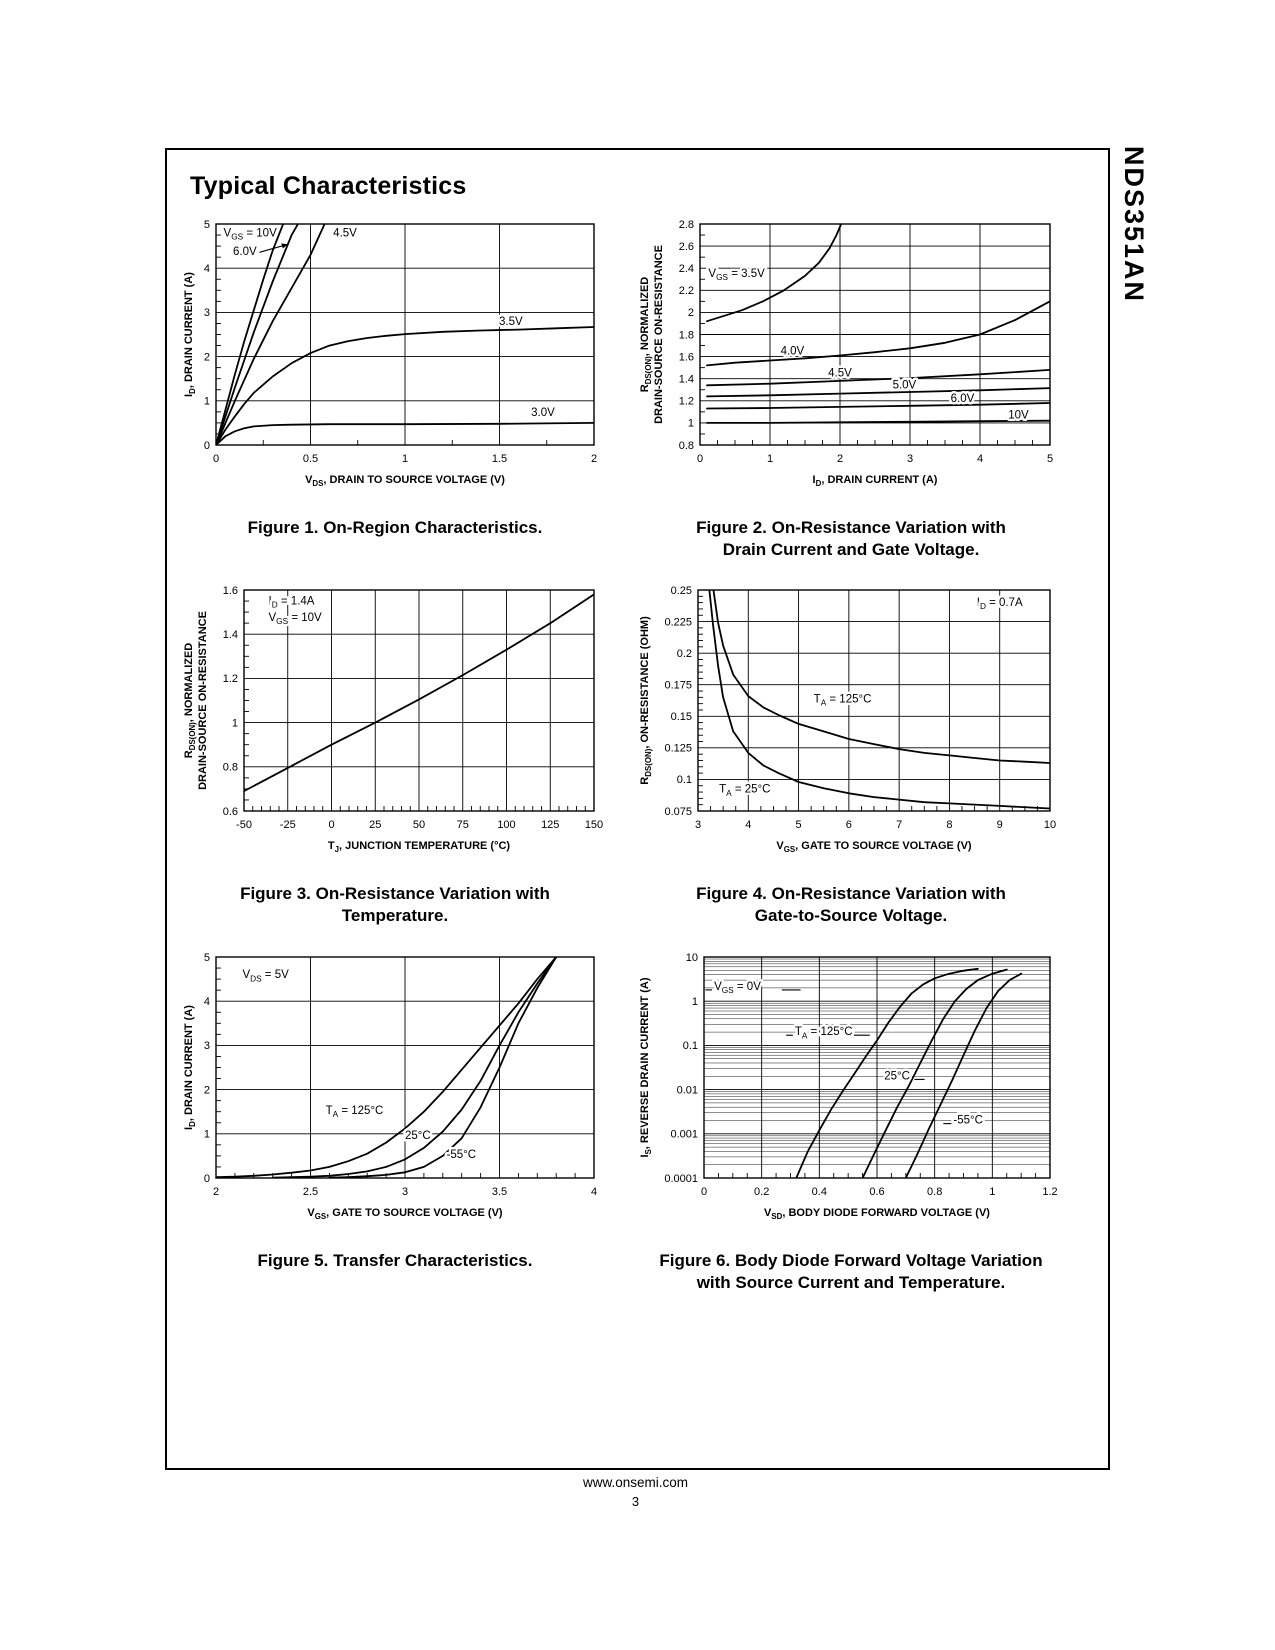 Image resolution: width=1275 pixels, height=1650 pixels. Describe the element at coordinates (744, 791) in the screenshot. I see `svg-text: TA = 25°C` at that location.